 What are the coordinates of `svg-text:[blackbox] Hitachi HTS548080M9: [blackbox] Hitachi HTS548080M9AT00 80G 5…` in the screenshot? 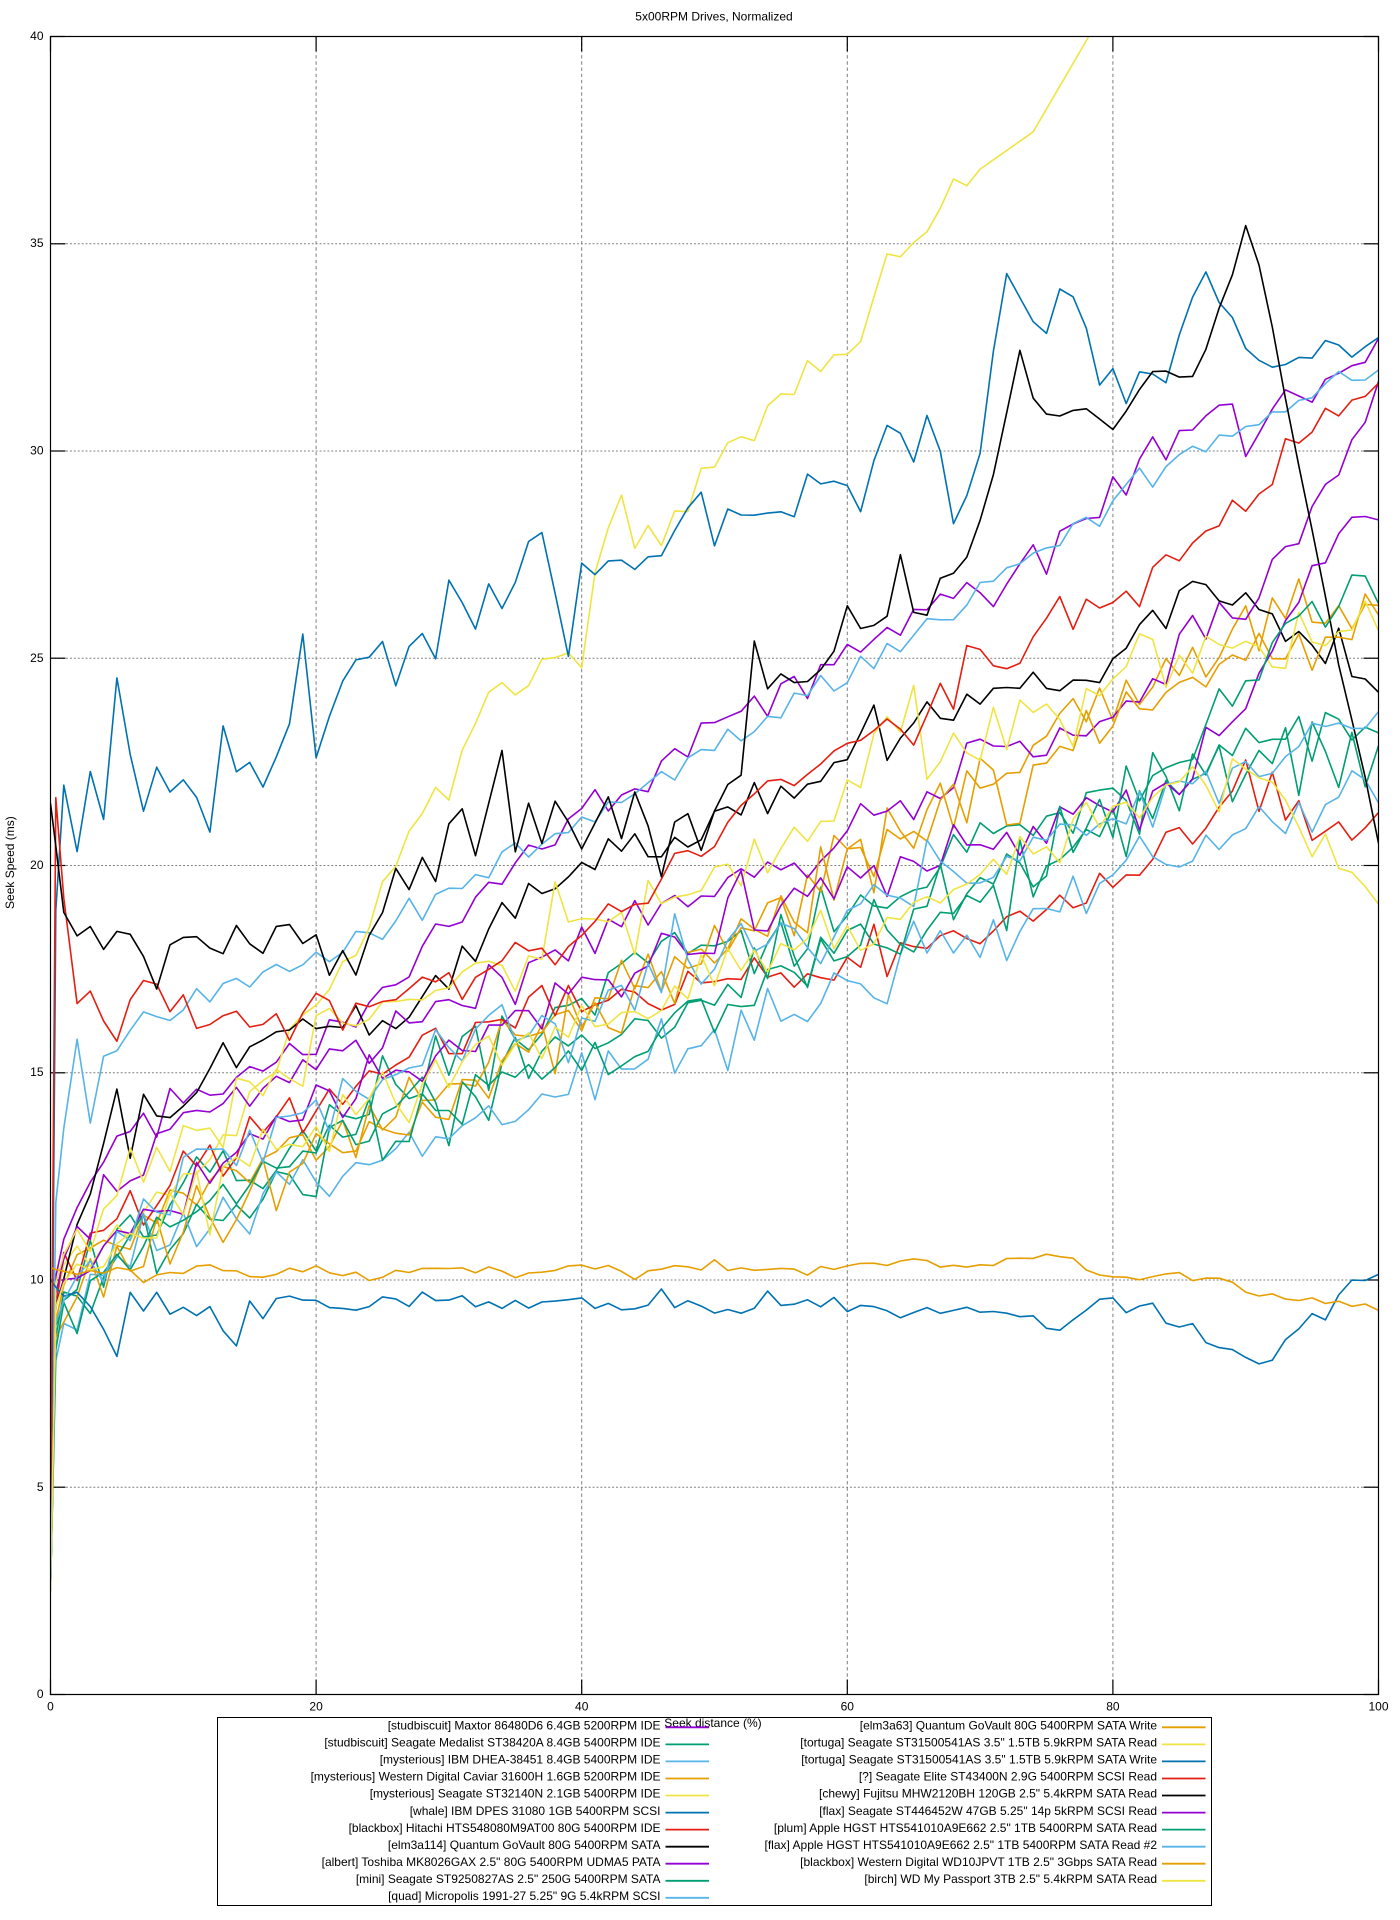 It's located at (505, 1828).